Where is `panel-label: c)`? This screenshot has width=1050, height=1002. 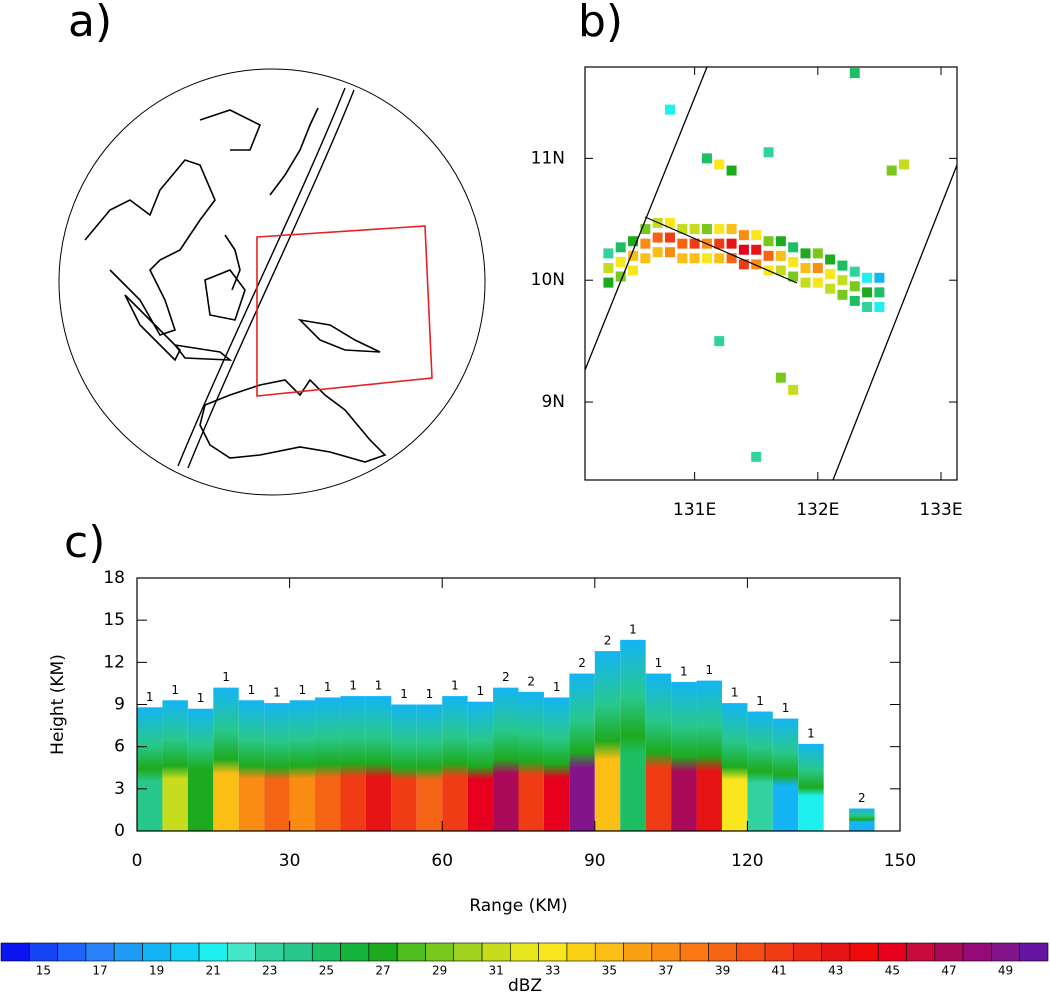 panel-label: c) is located at coordinates (84, 542).